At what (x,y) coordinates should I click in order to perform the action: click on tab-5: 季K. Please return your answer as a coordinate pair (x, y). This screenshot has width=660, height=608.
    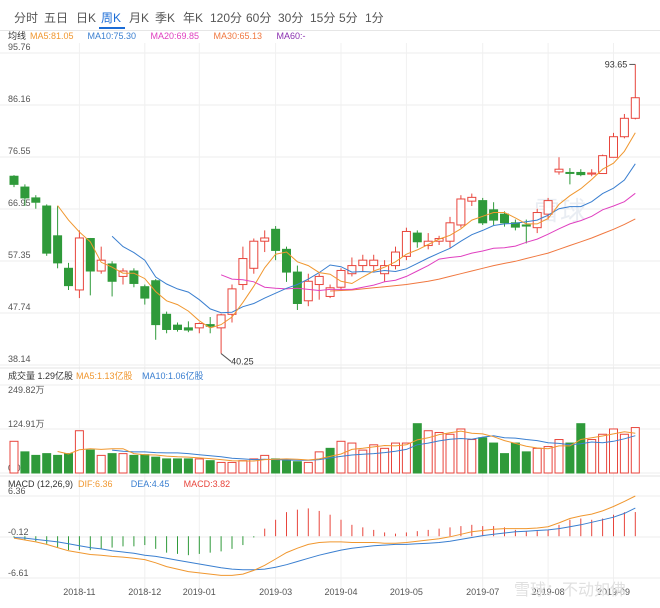
    Looking at the image, I should click on (165, 18).